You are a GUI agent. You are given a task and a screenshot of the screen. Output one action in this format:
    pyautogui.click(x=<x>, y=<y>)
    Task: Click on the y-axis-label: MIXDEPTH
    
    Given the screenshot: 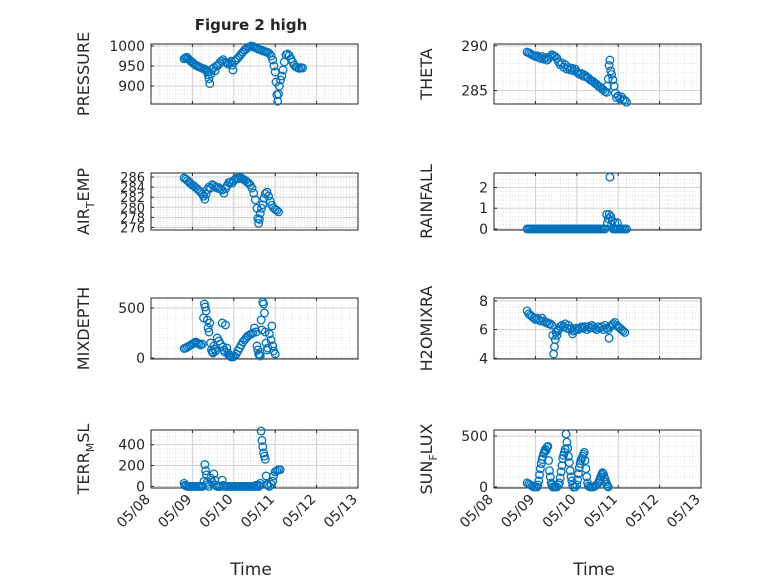 What is the action you would take?
    pyautogui.click(x=83, y=328)
    